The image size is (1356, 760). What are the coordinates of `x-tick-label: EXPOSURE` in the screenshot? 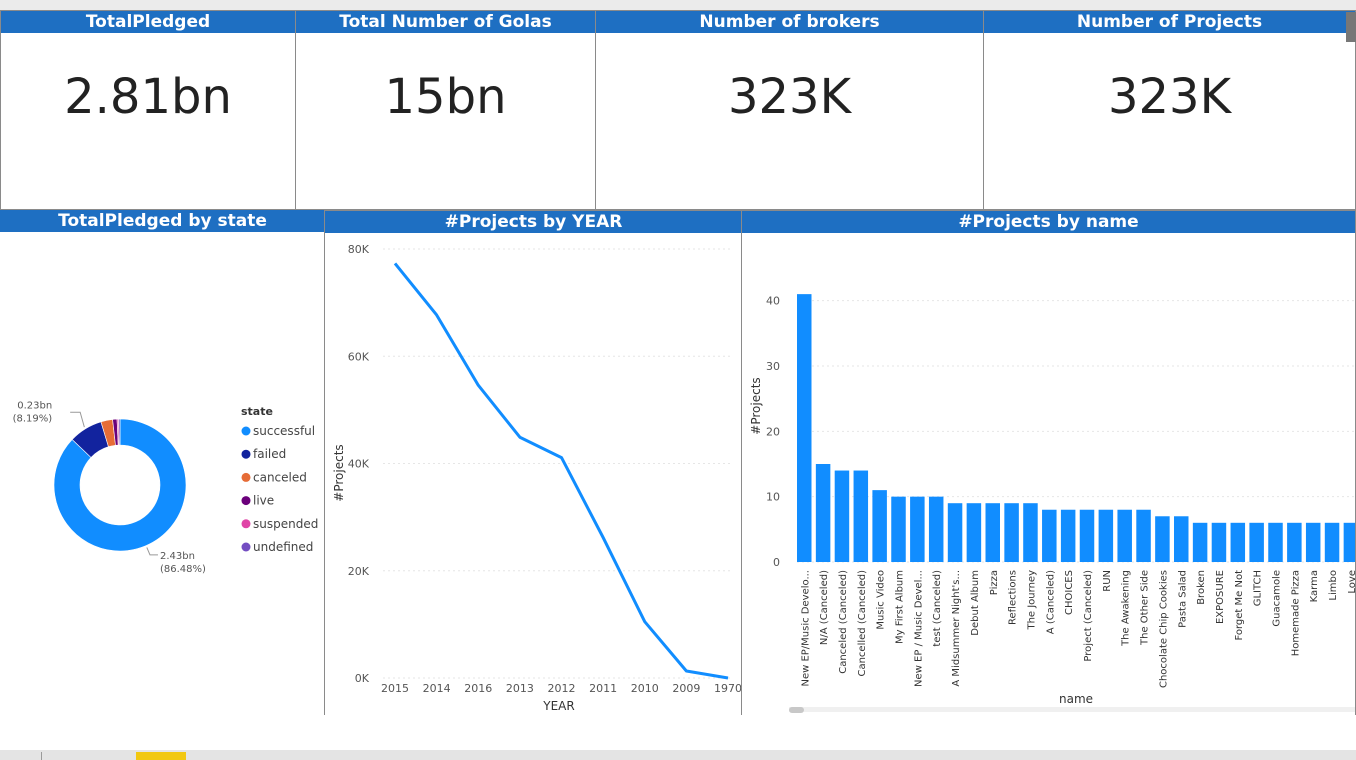 It's located at (1220, 597).